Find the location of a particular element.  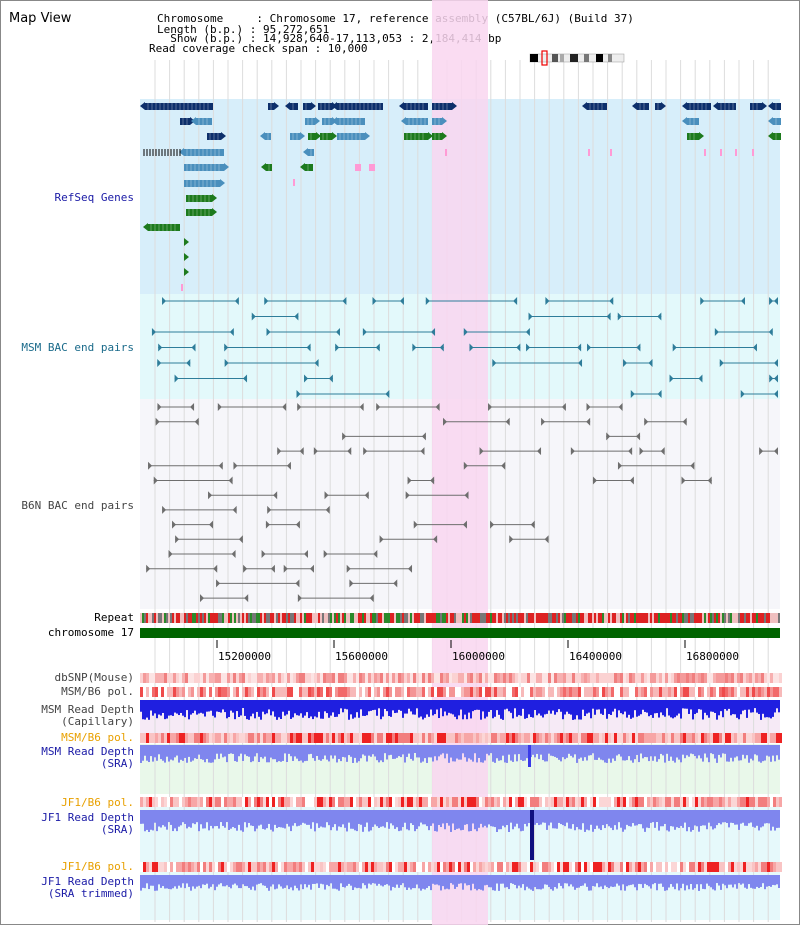

track-label-chromosome: chromosome 17 is located at coordinates (90, 632).